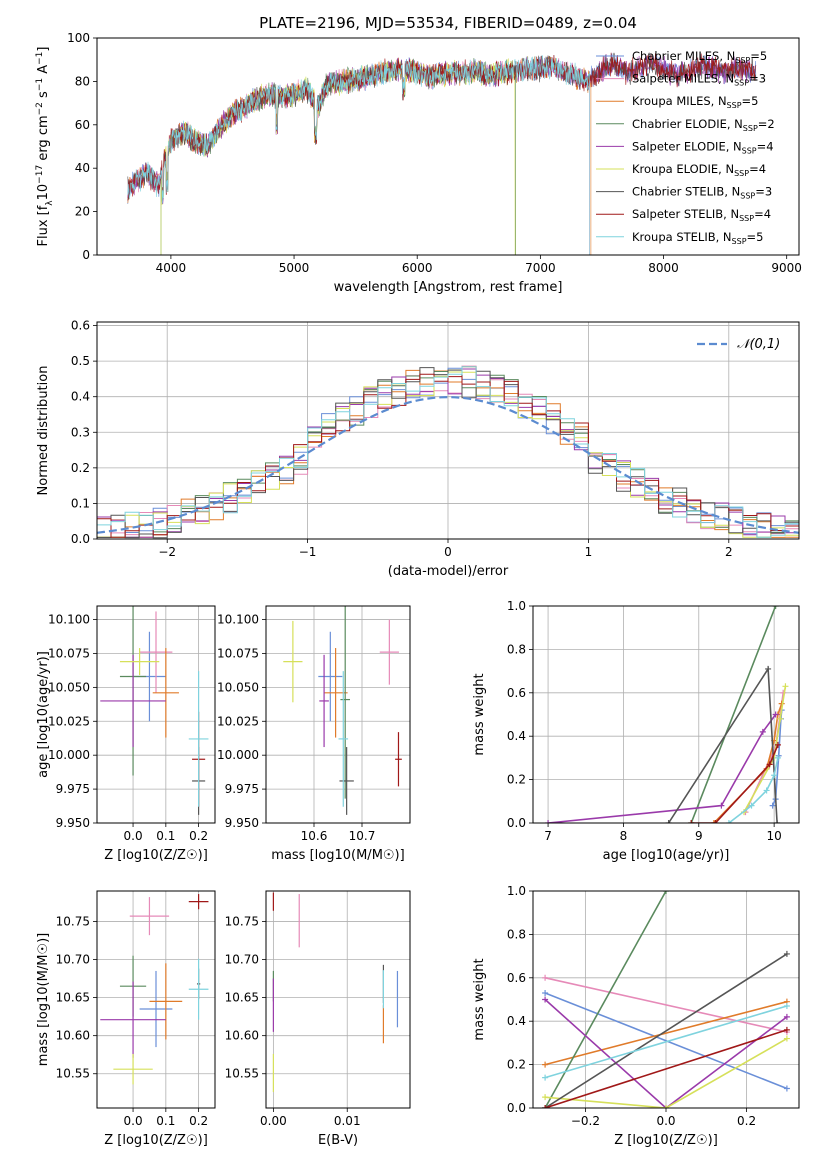  Describe the element at coordinates (337, 855) in the screenshot. I see `x-axis-label: mass [log10(M/M☉)]` at that location.